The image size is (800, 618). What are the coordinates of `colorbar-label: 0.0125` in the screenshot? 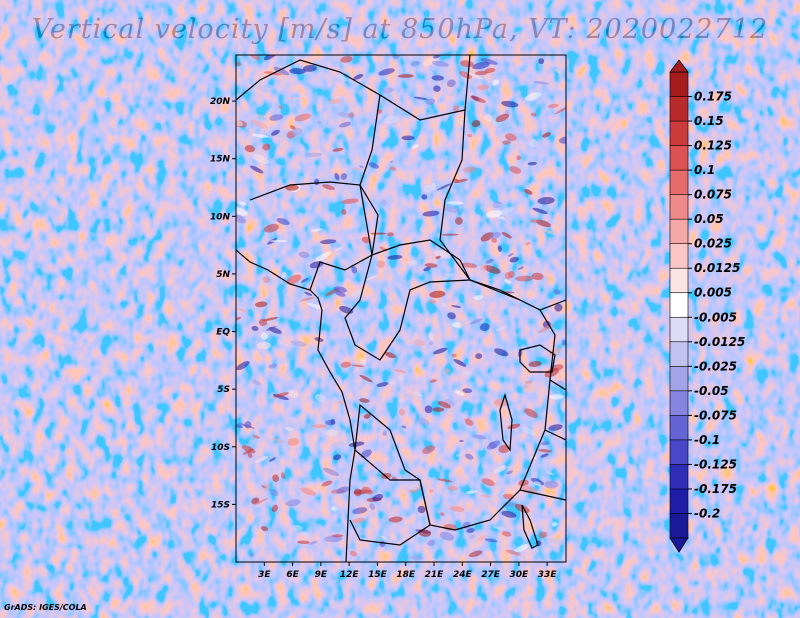 It's located at (717, 268).